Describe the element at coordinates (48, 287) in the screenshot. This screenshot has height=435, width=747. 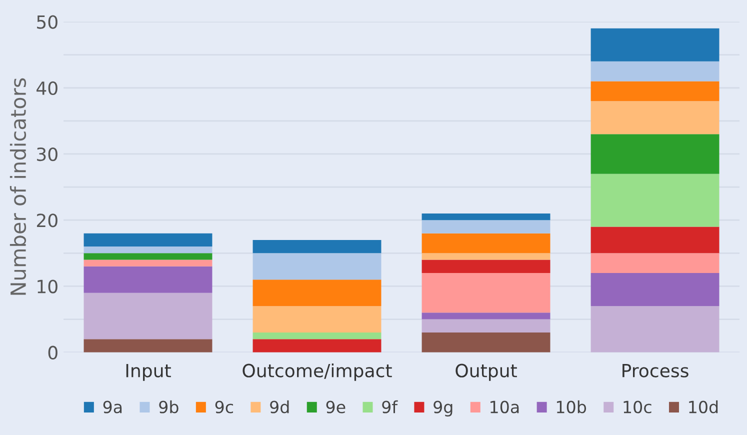
I see `y-tick-label: 10` at that location.